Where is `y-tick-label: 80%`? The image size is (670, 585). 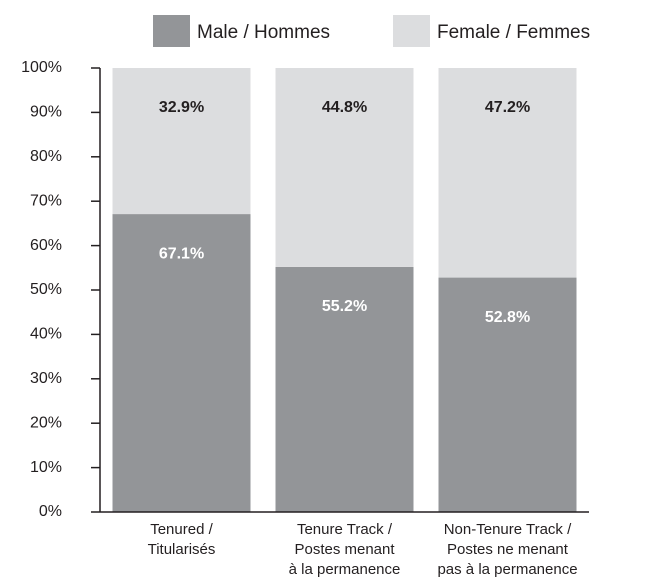 y-tick-label: 80% is located at coordinates (46, 156).